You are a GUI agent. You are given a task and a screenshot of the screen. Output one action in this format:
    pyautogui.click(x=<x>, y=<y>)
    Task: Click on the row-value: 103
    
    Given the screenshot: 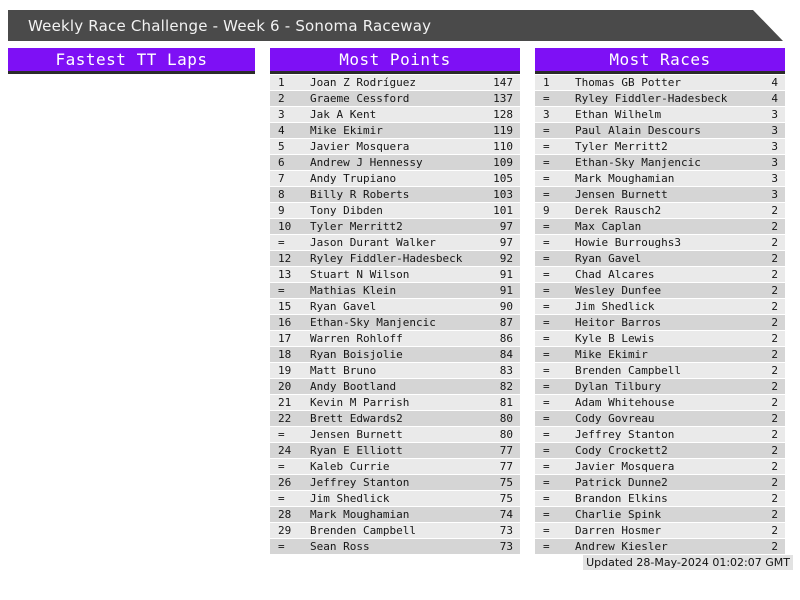 What is the action you would take?
    pyautogui.click(x=503, y=194)
    